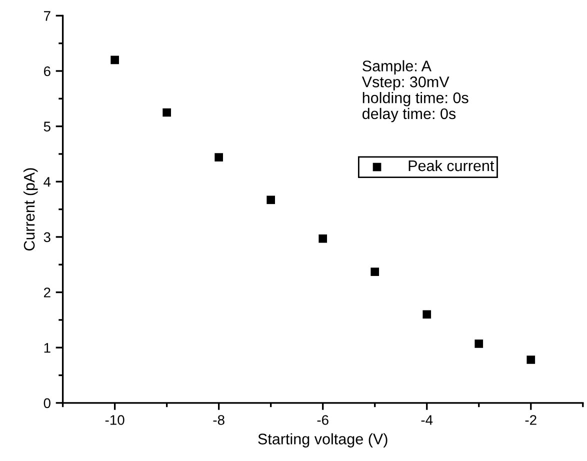 The image size is (587, 461). Describe the element at coordinates (530, 420) in the screenshot. I see `x-tick-label: -2` at that location.